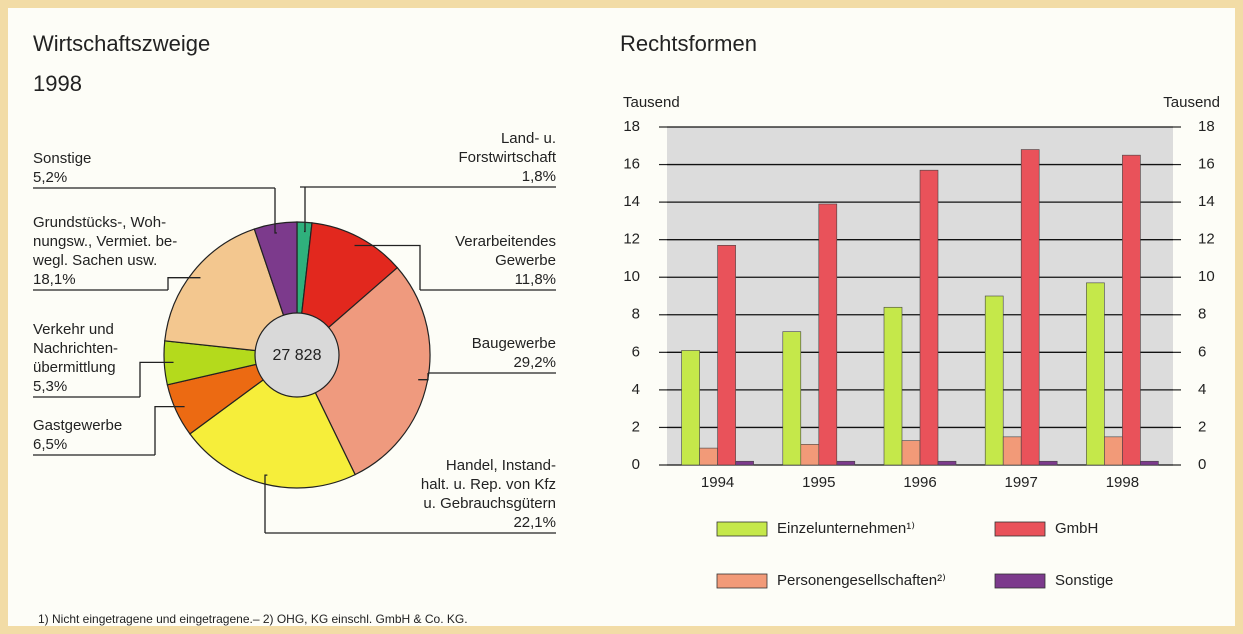 This screenshot has width=1243, height=634. I want to click on y-axis-label: Tausend, so click(651, 102).